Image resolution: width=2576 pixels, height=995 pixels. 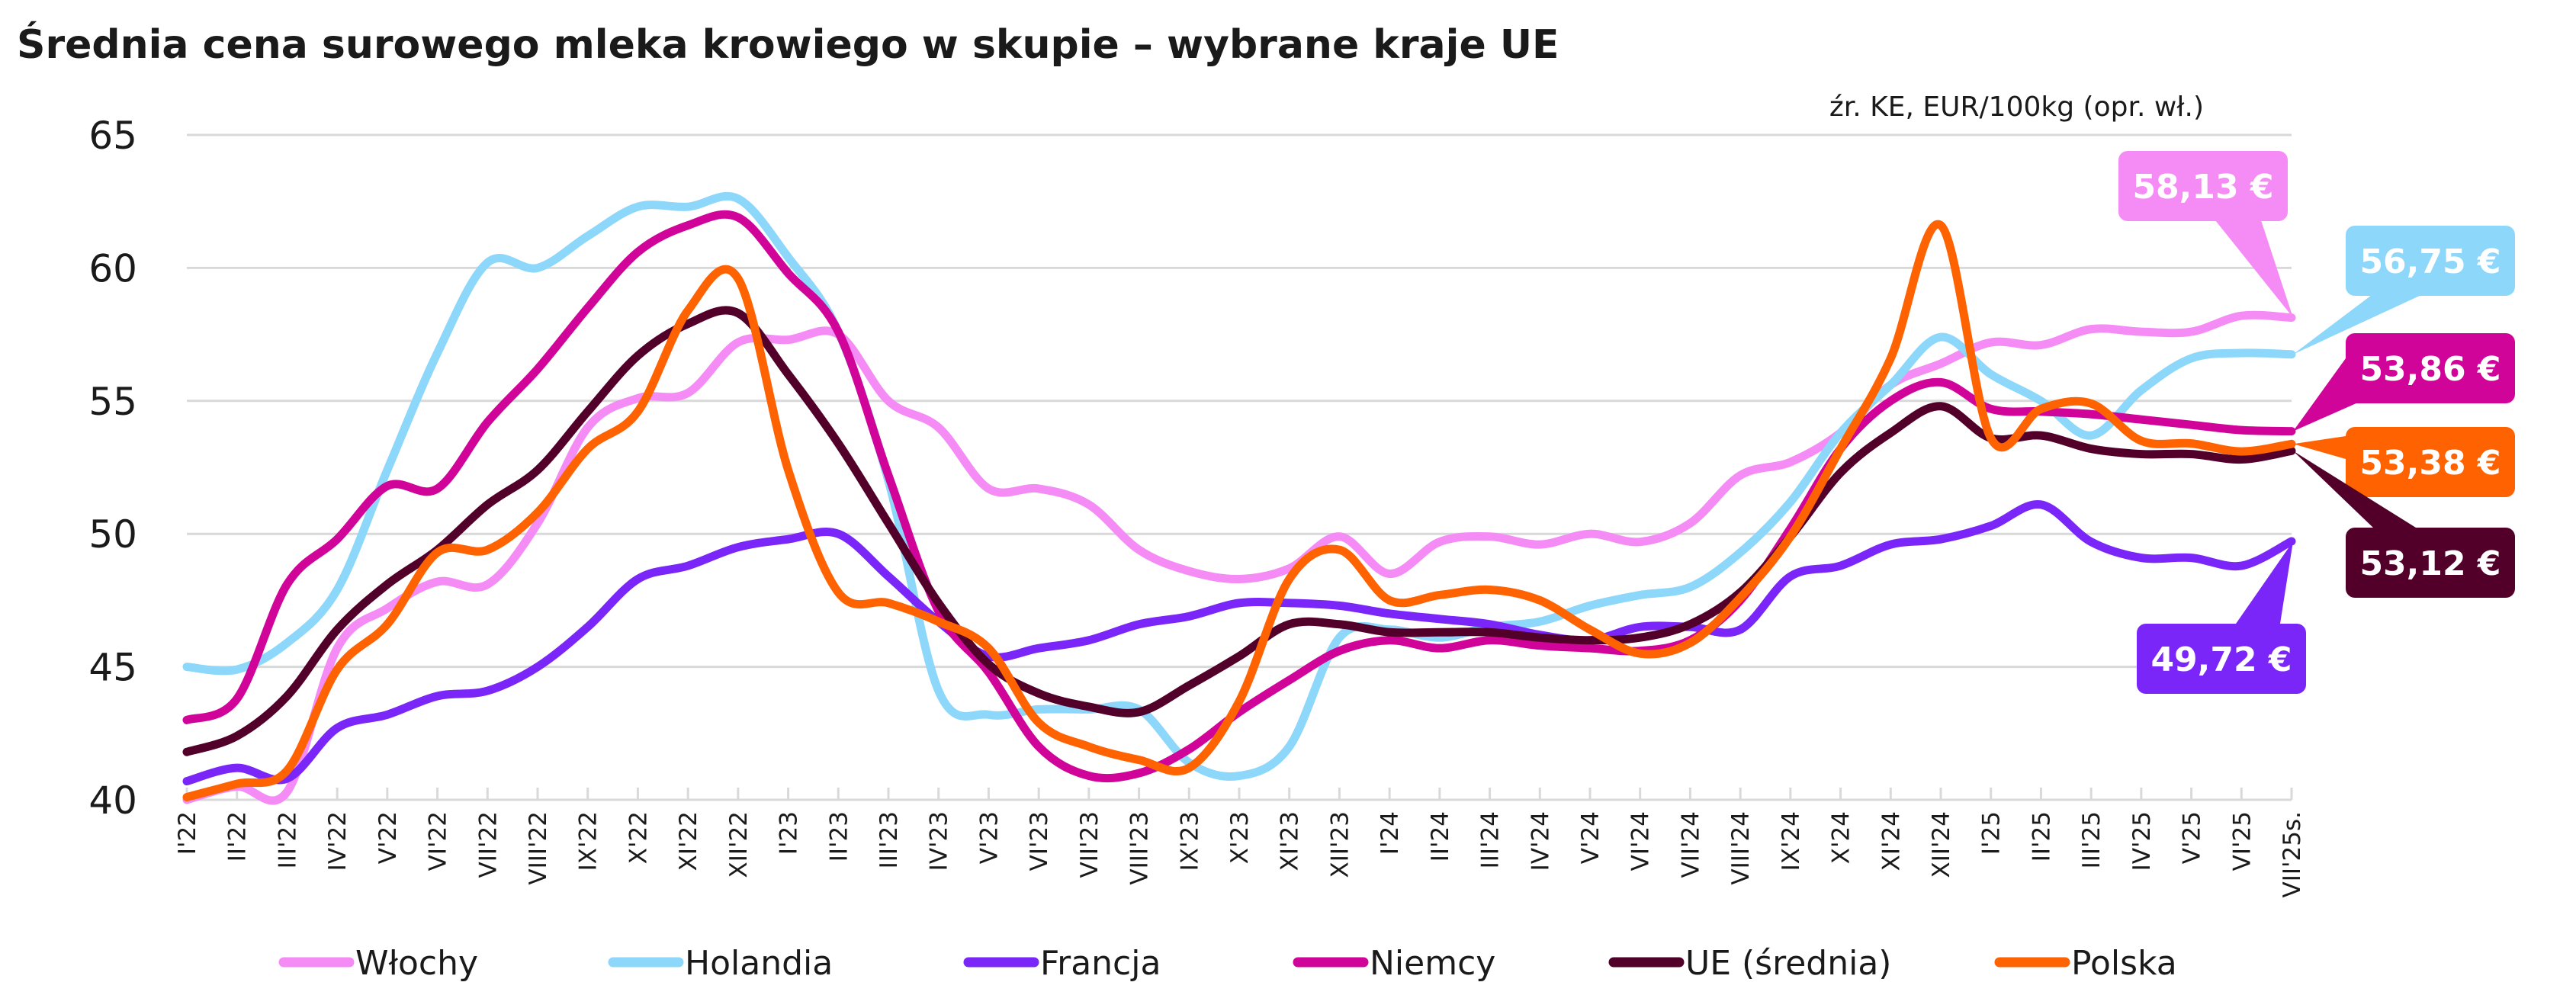 I want to click on y-tick-label: 65, so click(x=112, y=136).